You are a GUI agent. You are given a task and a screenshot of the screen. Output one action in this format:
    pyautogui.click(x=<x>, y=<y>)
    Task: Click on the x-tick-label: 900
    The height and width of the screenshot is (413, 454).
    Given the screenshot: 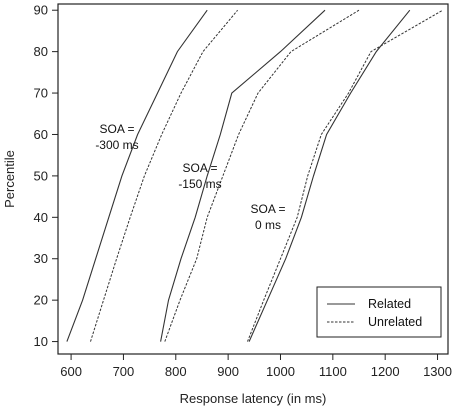 What is the action you would take?
    pyautogui.click(x=228, y=371)
    